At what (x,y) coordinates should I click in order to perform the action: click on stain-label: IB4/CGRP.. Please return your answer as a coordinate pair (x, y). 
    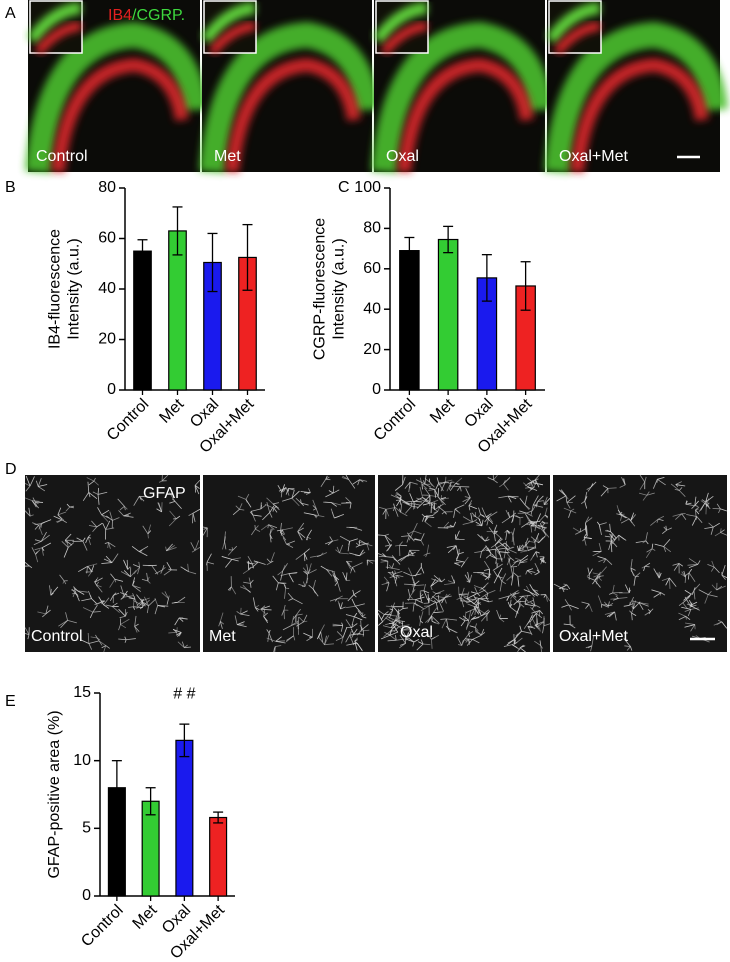
    Looking at the image, I should click on (146, 15).